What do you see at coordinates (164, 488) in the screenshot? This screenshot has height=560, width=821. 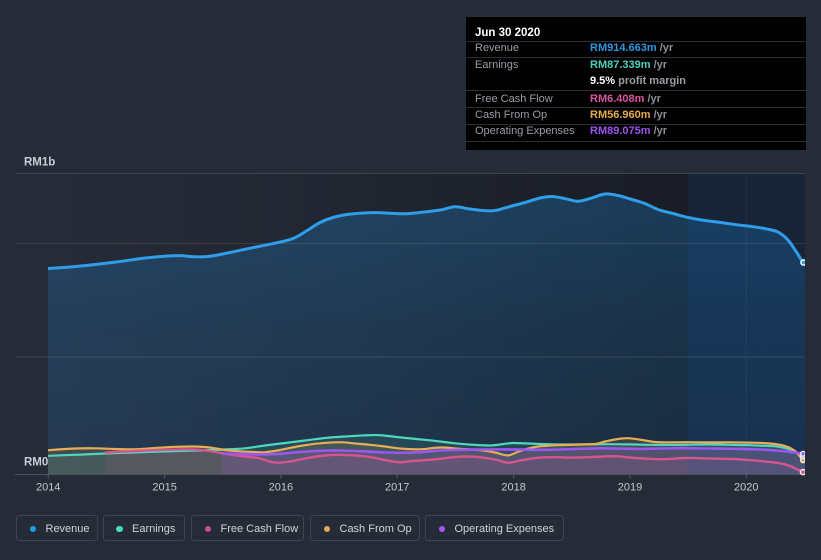 I see `svg-text: 2015` at bounding box center [164, 488].